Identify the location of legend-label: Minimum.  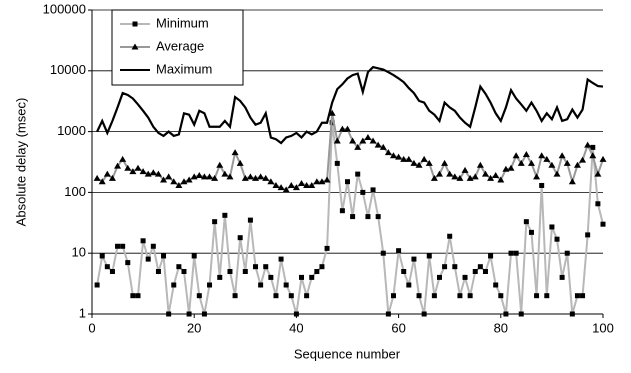
(182, 22).